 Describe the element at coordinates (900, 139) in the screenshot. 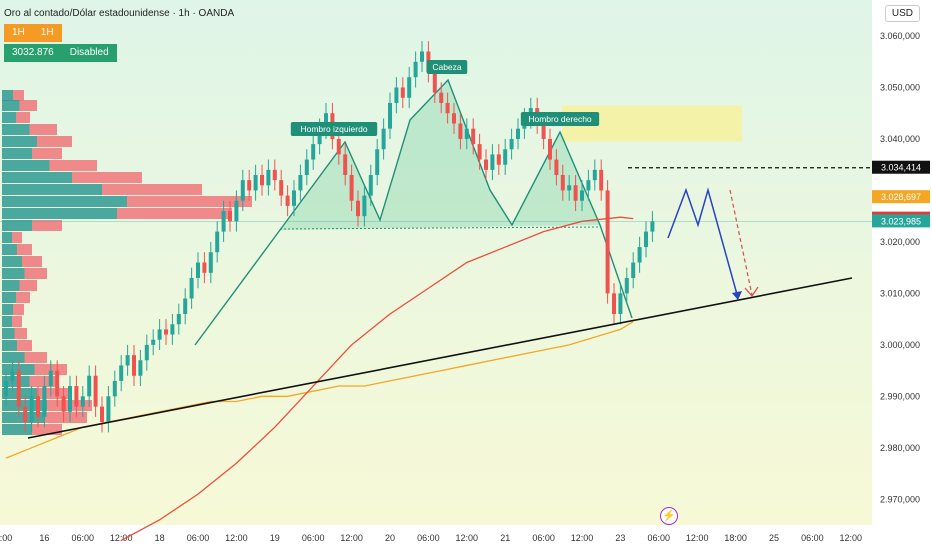

I see `y-tick-label: 3.040,000` at that location.